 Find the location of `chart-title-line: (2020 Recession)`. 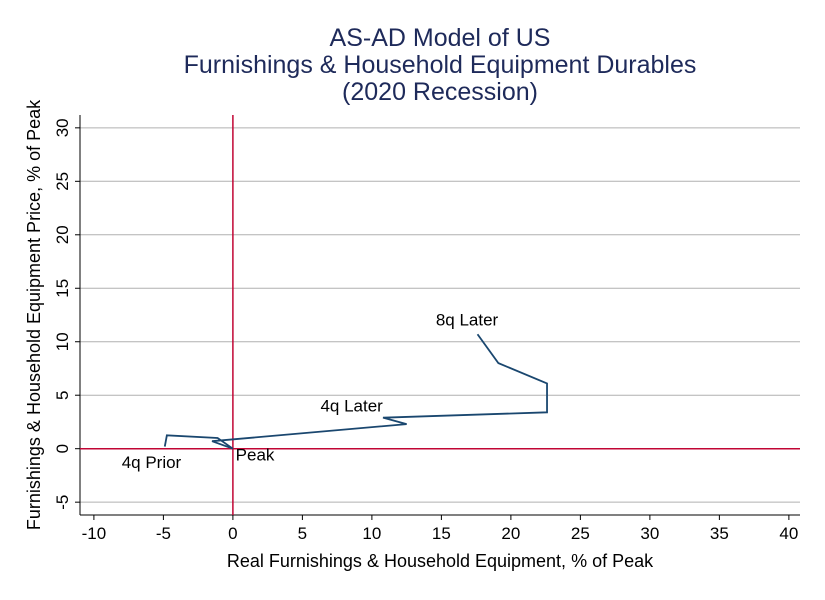

chart-title-line: (2020 Recession) is located at coordinates (440, 92).